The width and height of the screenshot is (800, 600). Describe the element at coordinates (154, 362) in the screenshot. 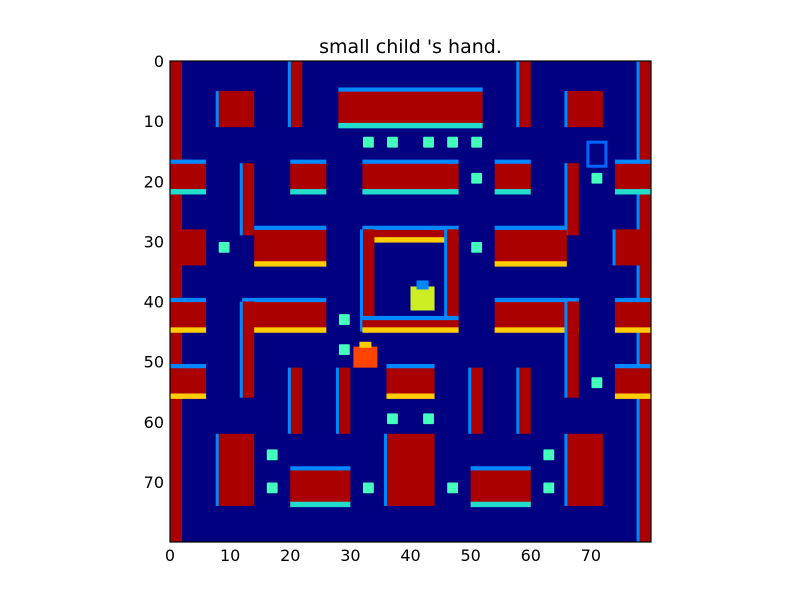

I see `y-tick-label: 50` at that location.